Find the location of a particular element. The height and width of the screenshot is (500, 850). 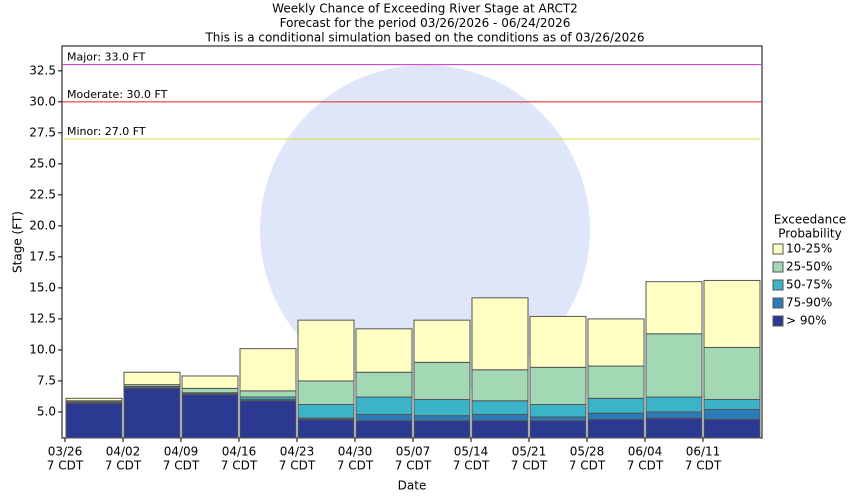

y-tick-label: 27.5 is located at coordinates (42, 132).